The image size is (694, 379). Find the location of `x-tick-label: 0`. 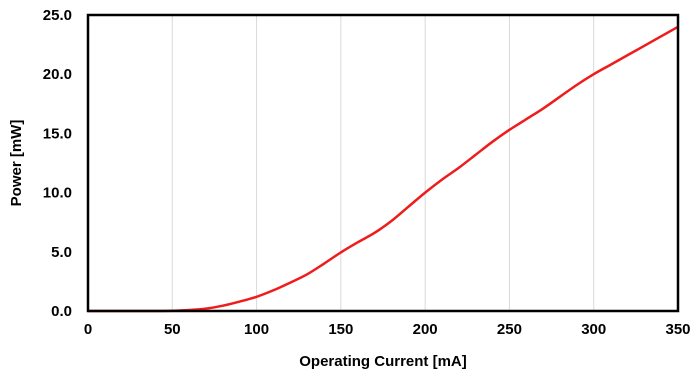

x-tick-label: 0 is located at coordinates (88, 329).